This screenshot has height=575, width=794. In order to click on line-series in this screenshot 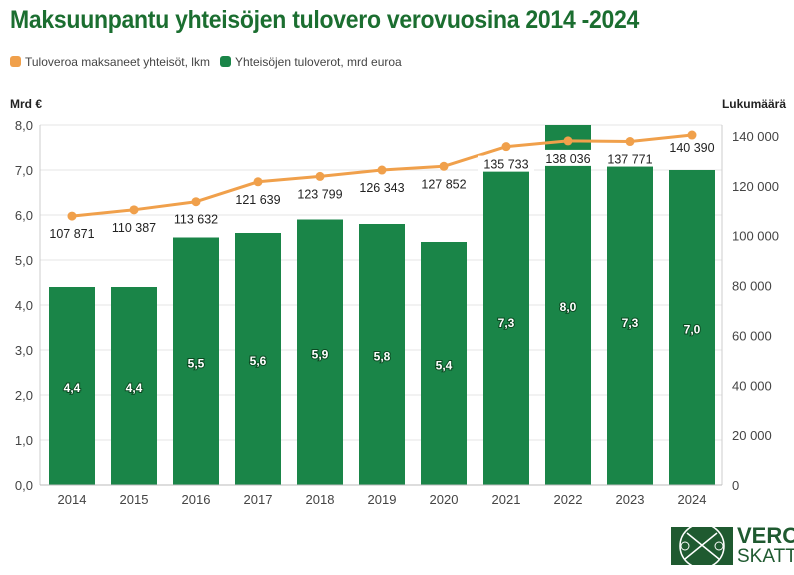, I will do `click(382, 175)`.